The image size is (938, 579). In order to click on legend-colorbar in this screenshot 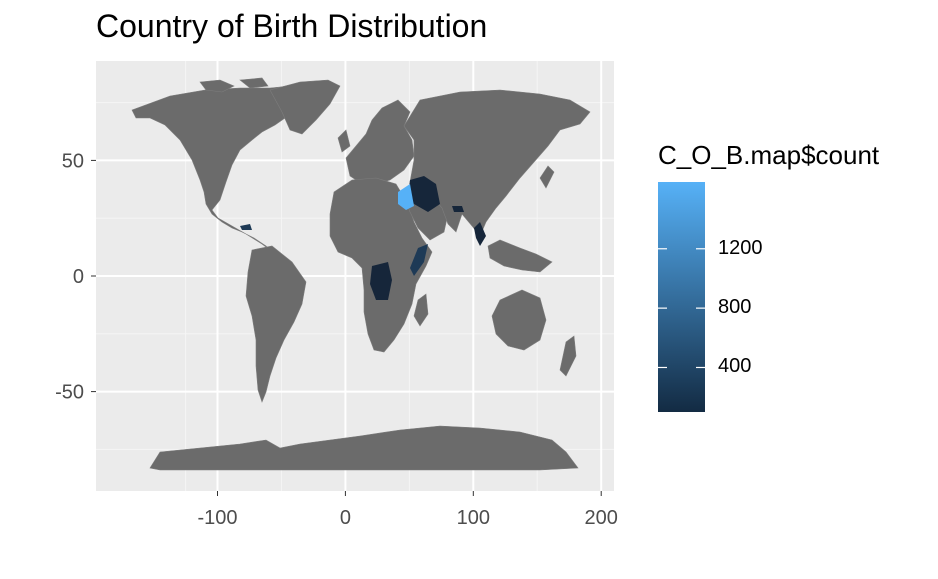, I will do `click(681, 297)`.